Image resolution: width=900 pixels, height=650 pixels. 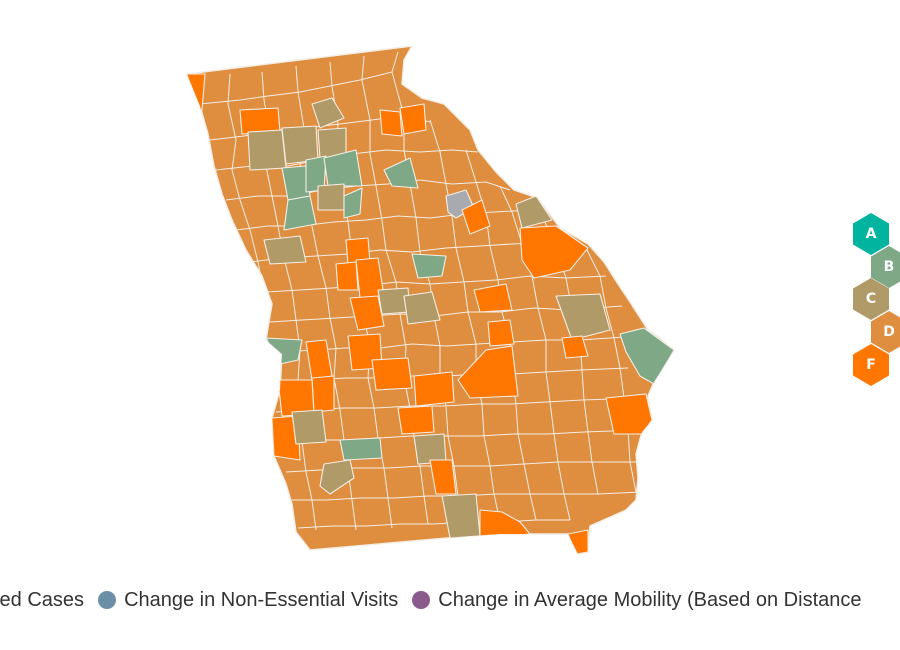 I want to click on grade-b-hex-icon: B, so click(x=884, y=267).